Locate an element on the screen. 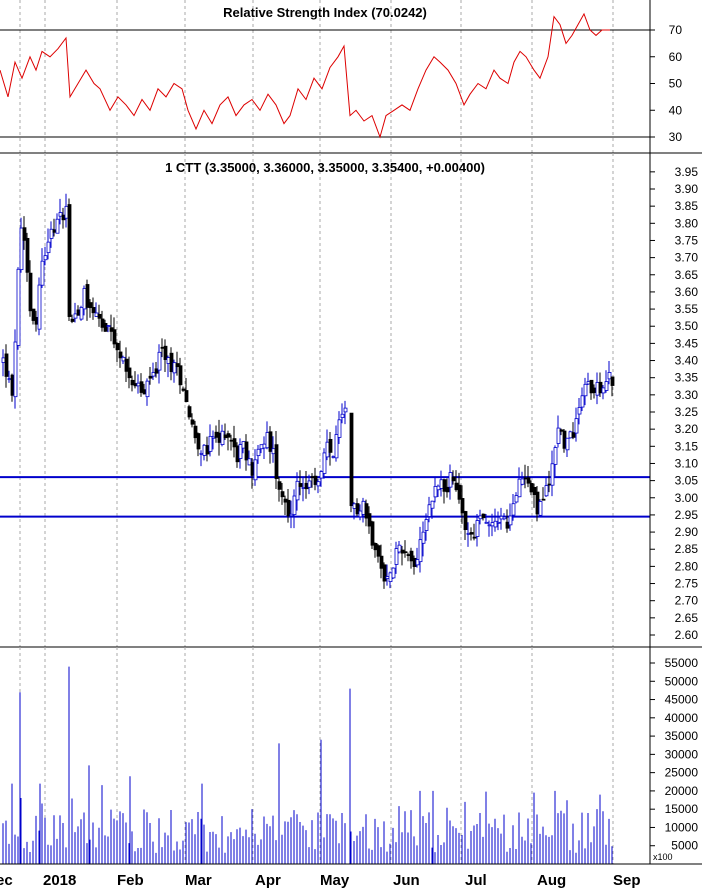 This screenshot has height=890, width=702. price-tick-label: 2.75 is located at coordinates (687, 584).